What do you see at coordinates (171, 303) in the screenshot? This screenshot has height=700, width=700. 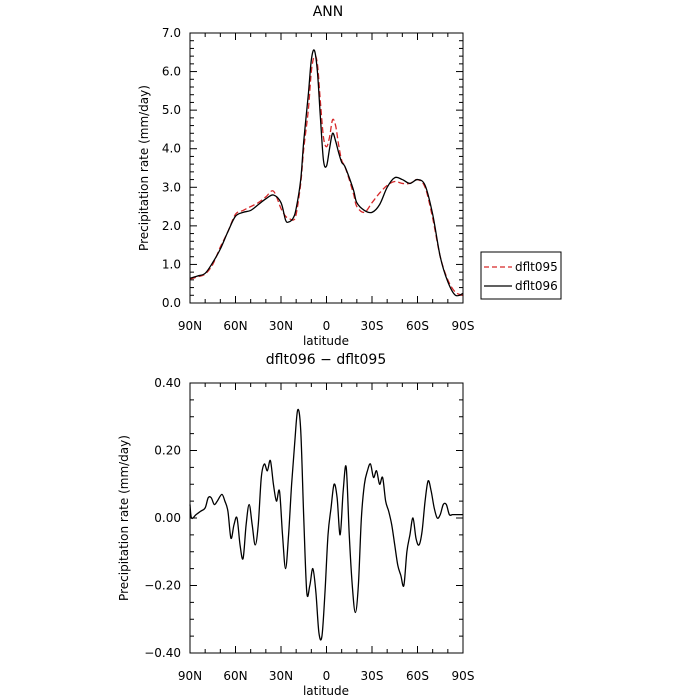 I see `y-tick-label: 0.0` at bounding box center [171, 303].